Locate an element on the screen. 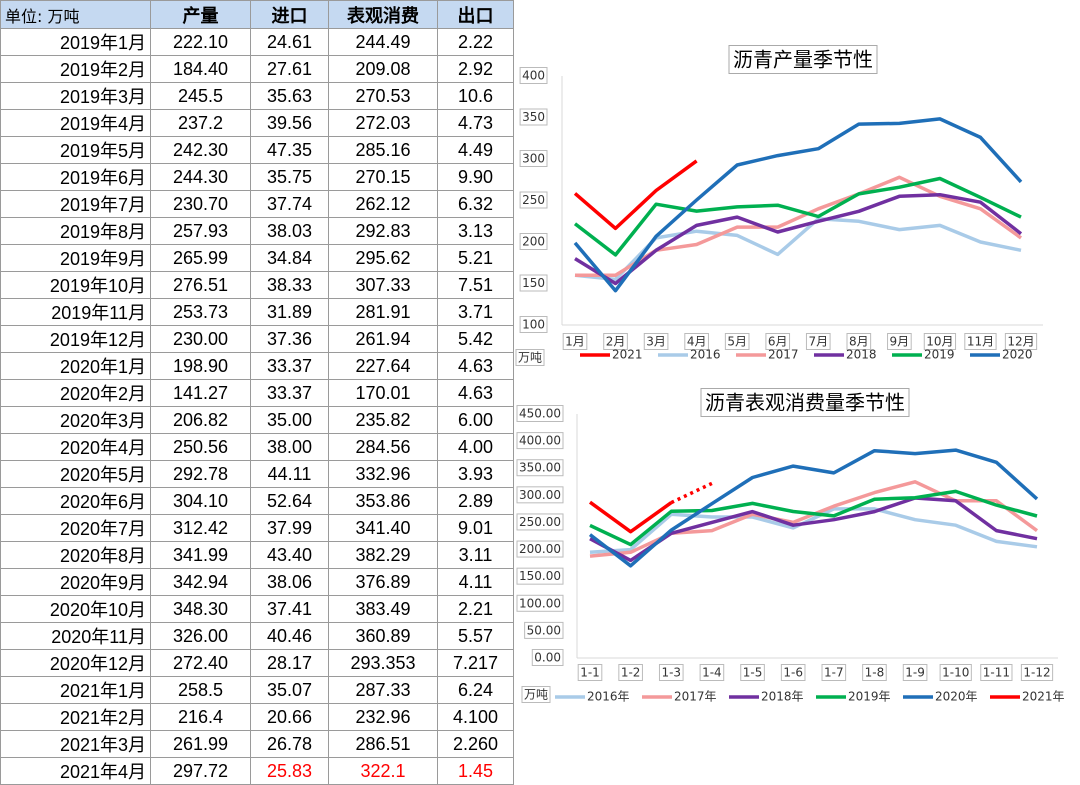 The image size is (1080, 785). x-tick-label: 1-3 is located at coordinates (671, 673).